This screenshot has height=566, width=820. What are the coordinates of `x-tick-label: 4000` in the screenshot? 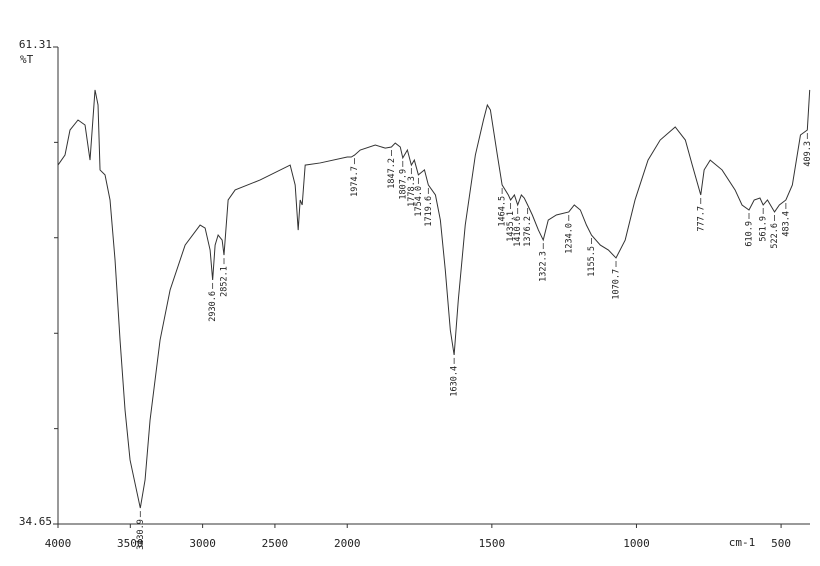 It's located at (58, 543).